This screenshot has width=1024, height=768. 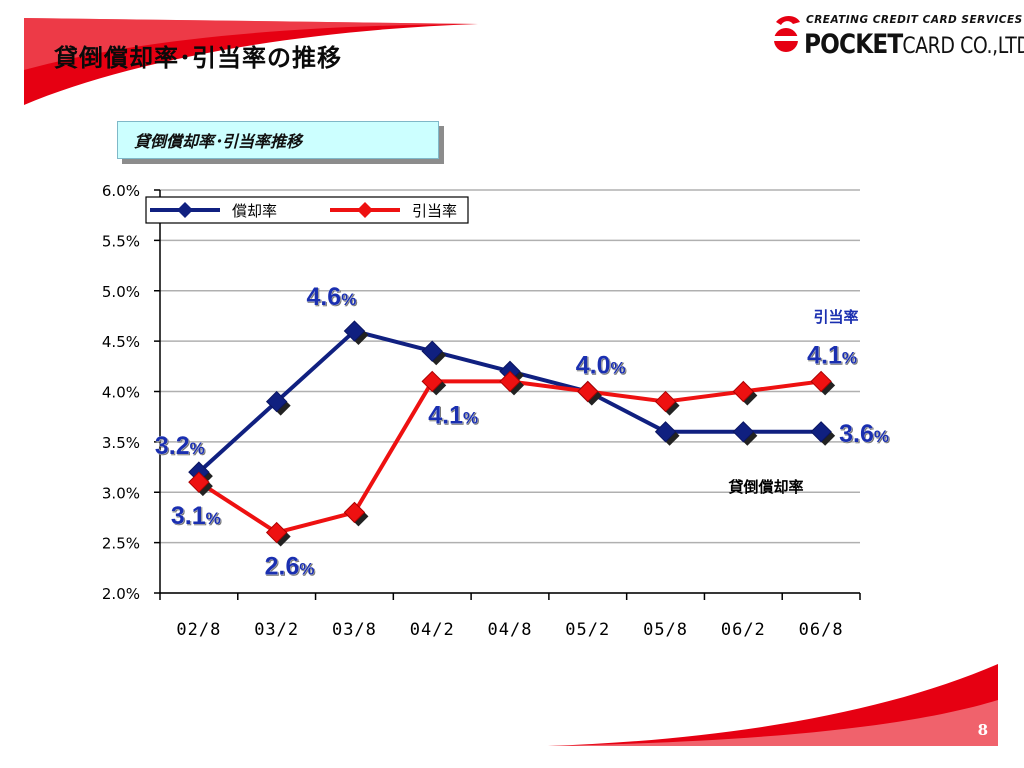 What do you see at coordinates (188, 516) in the screenshot?
I see `data-label-value: 3.1` at bounding box center [188, 516].